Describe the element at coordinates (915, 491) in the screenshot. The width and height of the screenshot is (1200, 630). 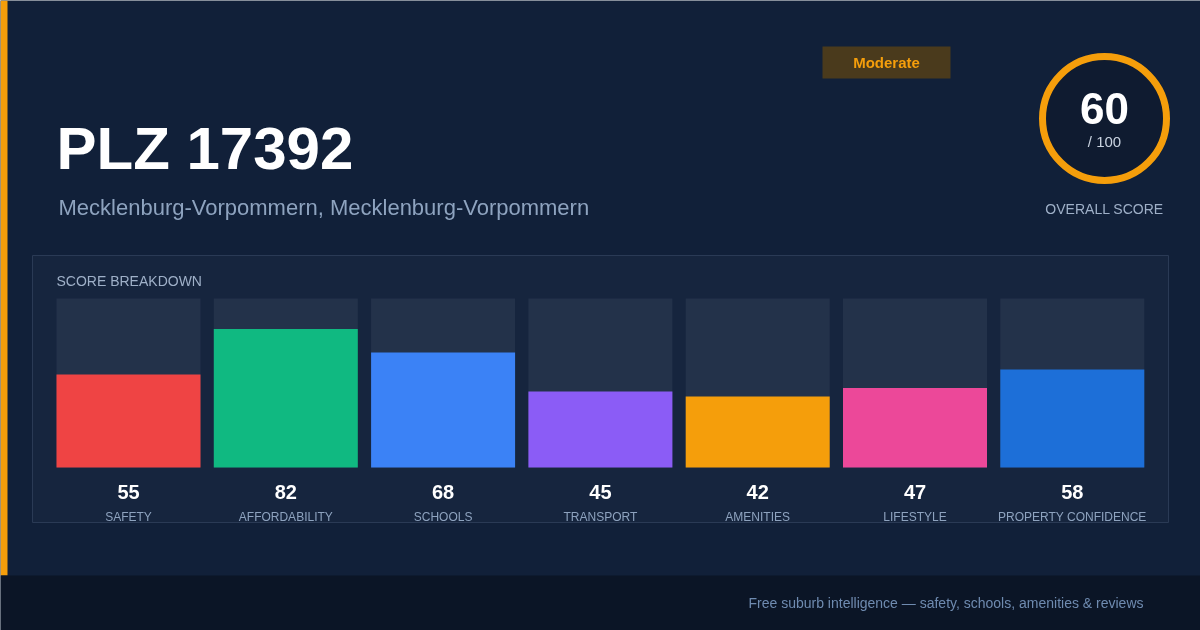
I see `data-label: 47` at that location.